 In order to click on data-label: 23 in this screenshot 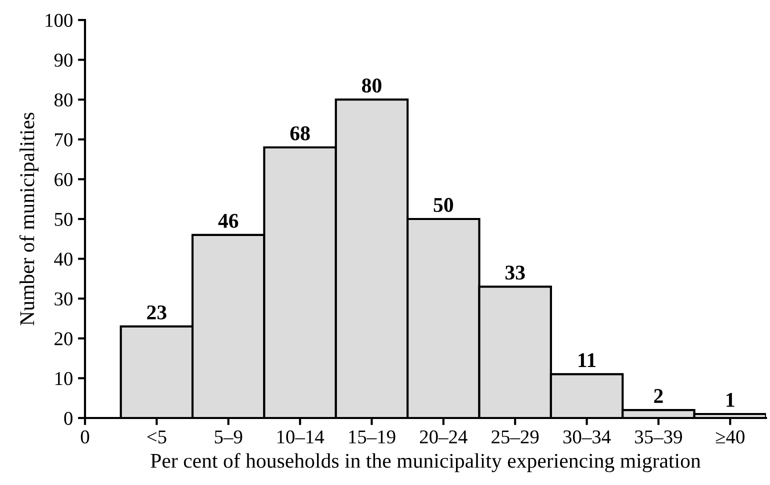, I will do `click(156, 312)`.